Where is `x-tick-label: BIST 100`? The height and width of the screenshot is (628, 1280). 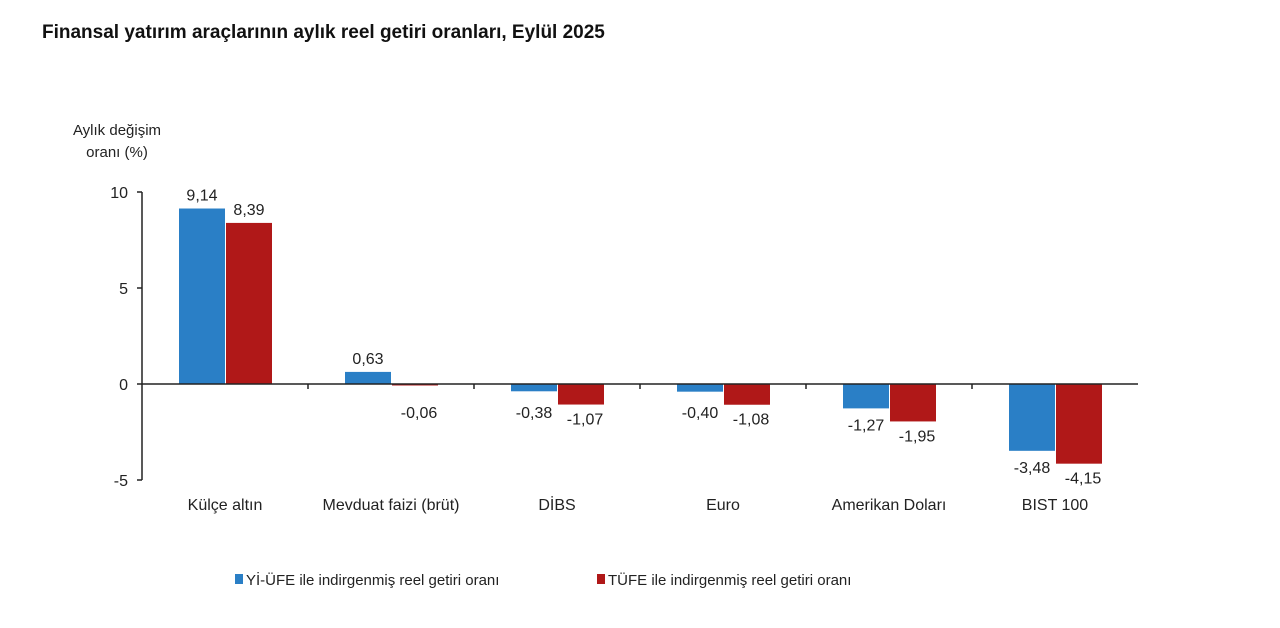 x-tick-label: BIST 100 is located at coordinates (1055, 505).